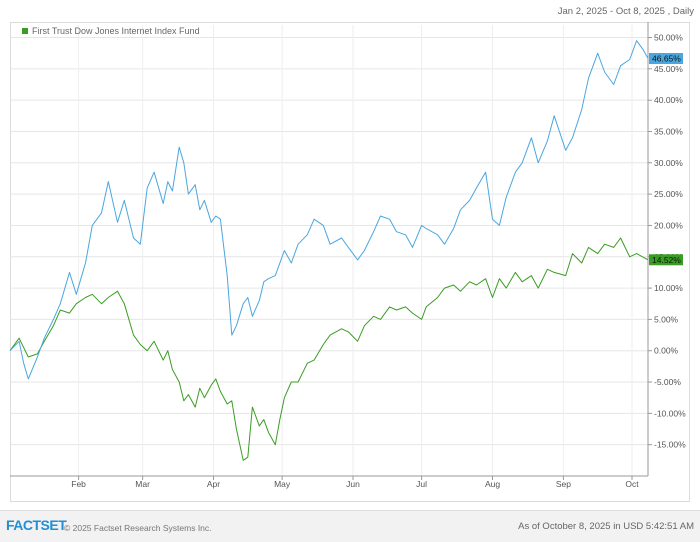 The width and height of the screenshot is (700, 542). What do you see at coordinates (668, 131) in the screenshot?
I see `y-tick-label: 35.00%` at bounding box center [668, 131].